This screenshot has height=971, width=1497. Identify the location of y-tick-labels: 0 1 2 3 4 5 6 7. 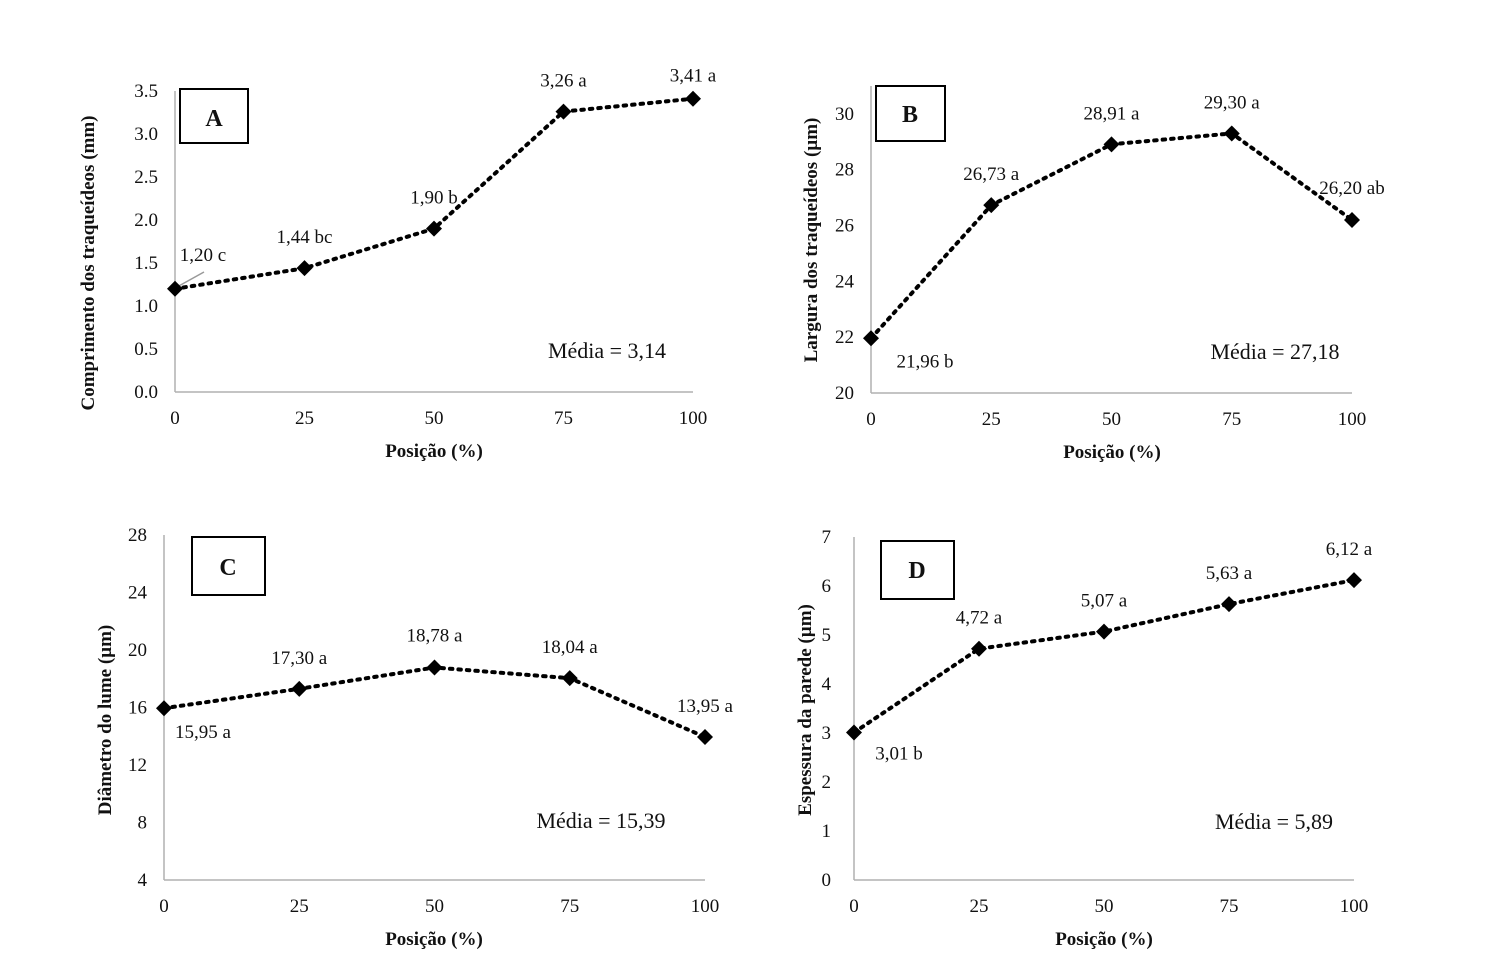
(827, 709).